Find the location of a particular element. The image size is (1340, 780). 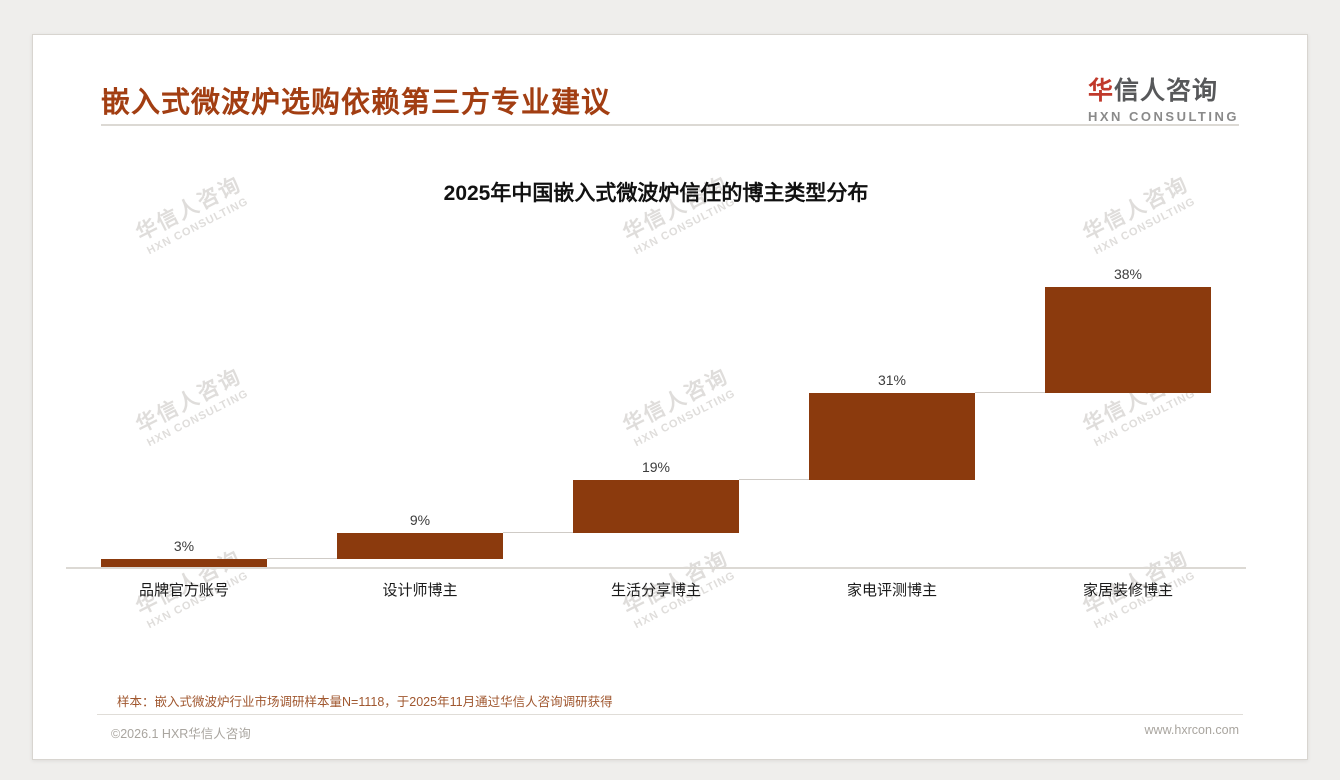

logo-red-char: 华 is located at coordinates (1100, 91).